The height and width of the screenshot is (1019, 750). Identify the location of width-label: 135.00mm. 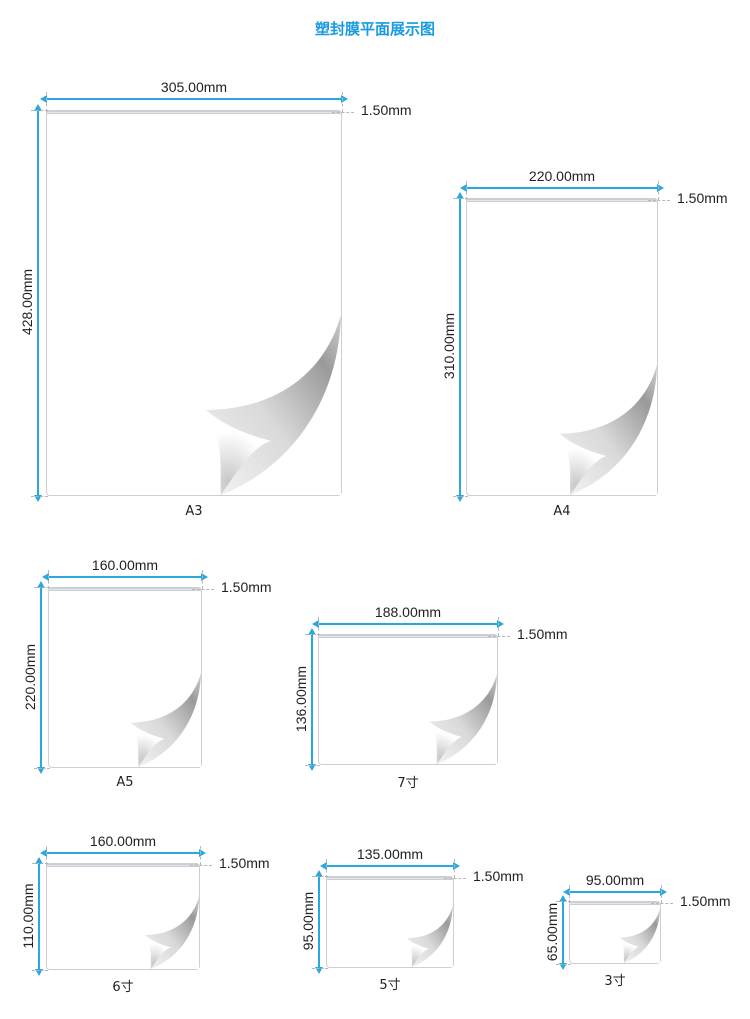
(390, 854).